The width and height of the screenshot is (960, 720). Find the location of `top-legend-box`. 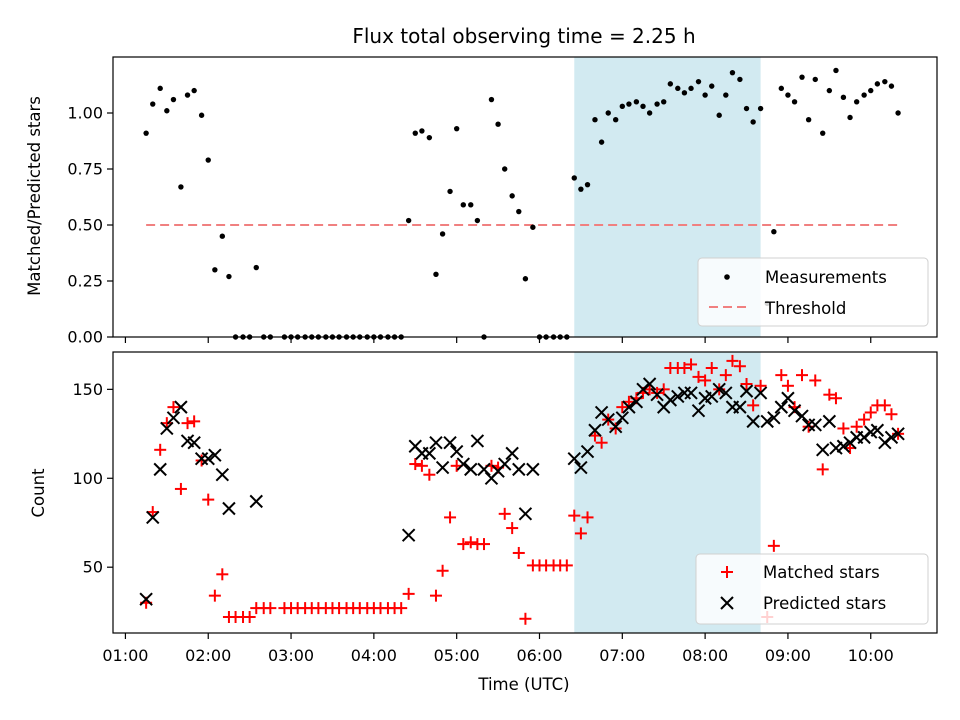

top-legend-box is located at coordinates (813, 292).